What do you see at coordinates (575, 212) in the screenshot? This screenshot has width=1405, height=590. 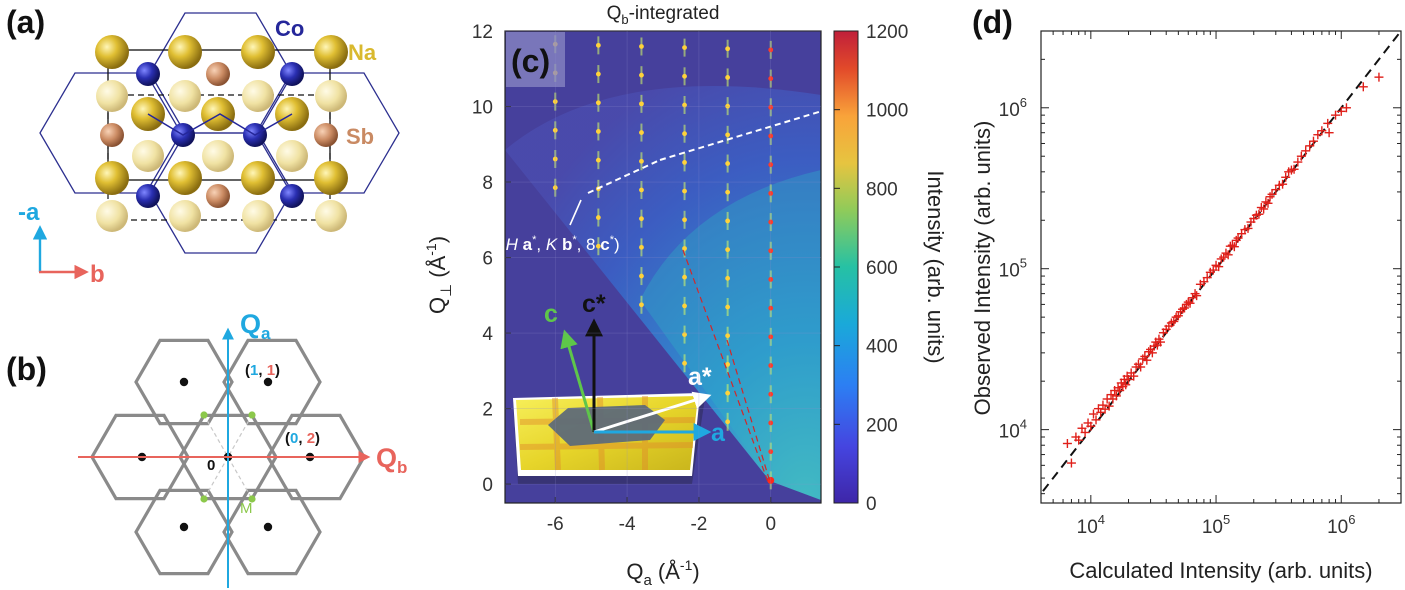 I see `annotation-pointer` at bounding box center [575, 212].